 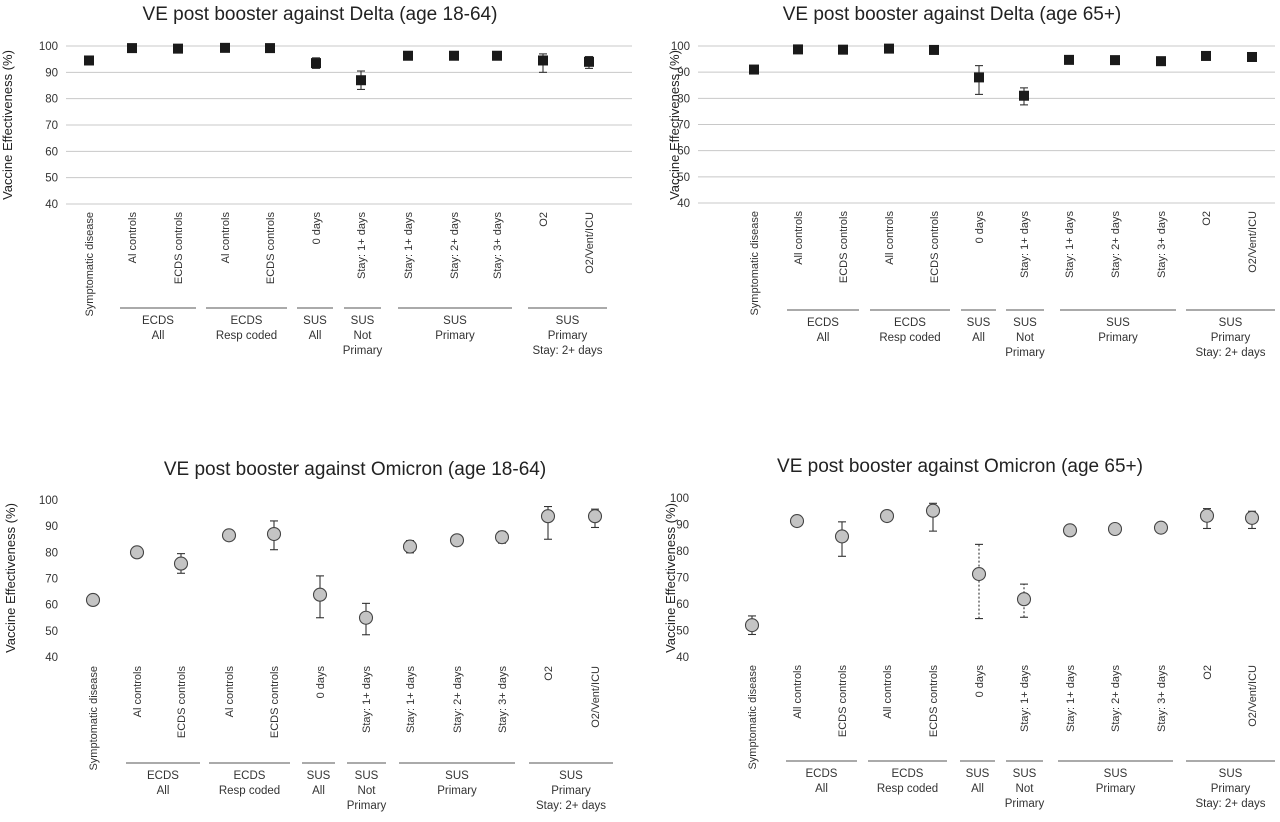 I want to click on y-tick-label: 60, so click(x=683, y=152).